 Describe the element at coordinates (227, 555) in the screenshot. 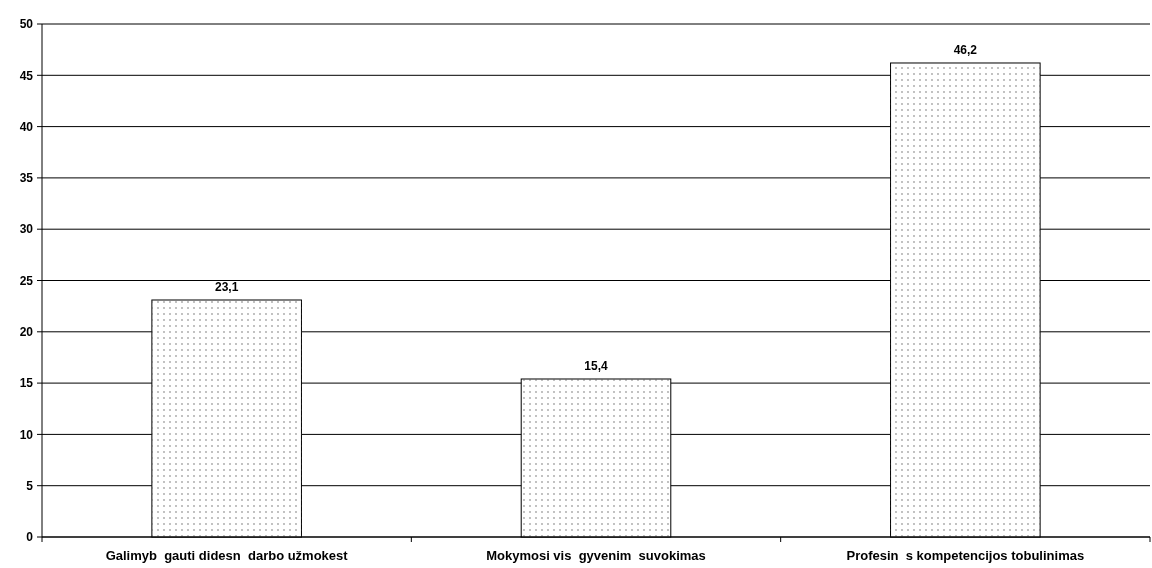

I see `x-tick-label: Galimyb gauti didesn darbo užmokest` at that location.